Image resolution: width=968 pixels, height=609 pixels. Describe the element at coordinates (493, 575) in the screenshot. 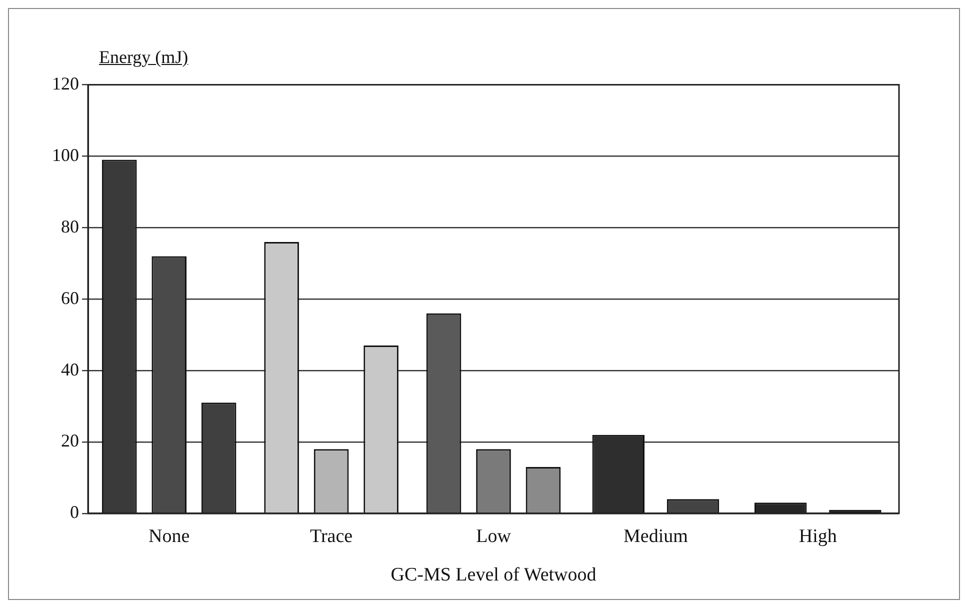

I see `x-axis-title: GC-MS Level of Wetwood` at that location.